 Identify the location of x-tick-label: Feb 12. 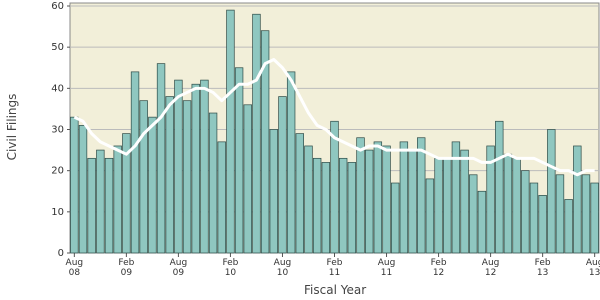
(438, 268).